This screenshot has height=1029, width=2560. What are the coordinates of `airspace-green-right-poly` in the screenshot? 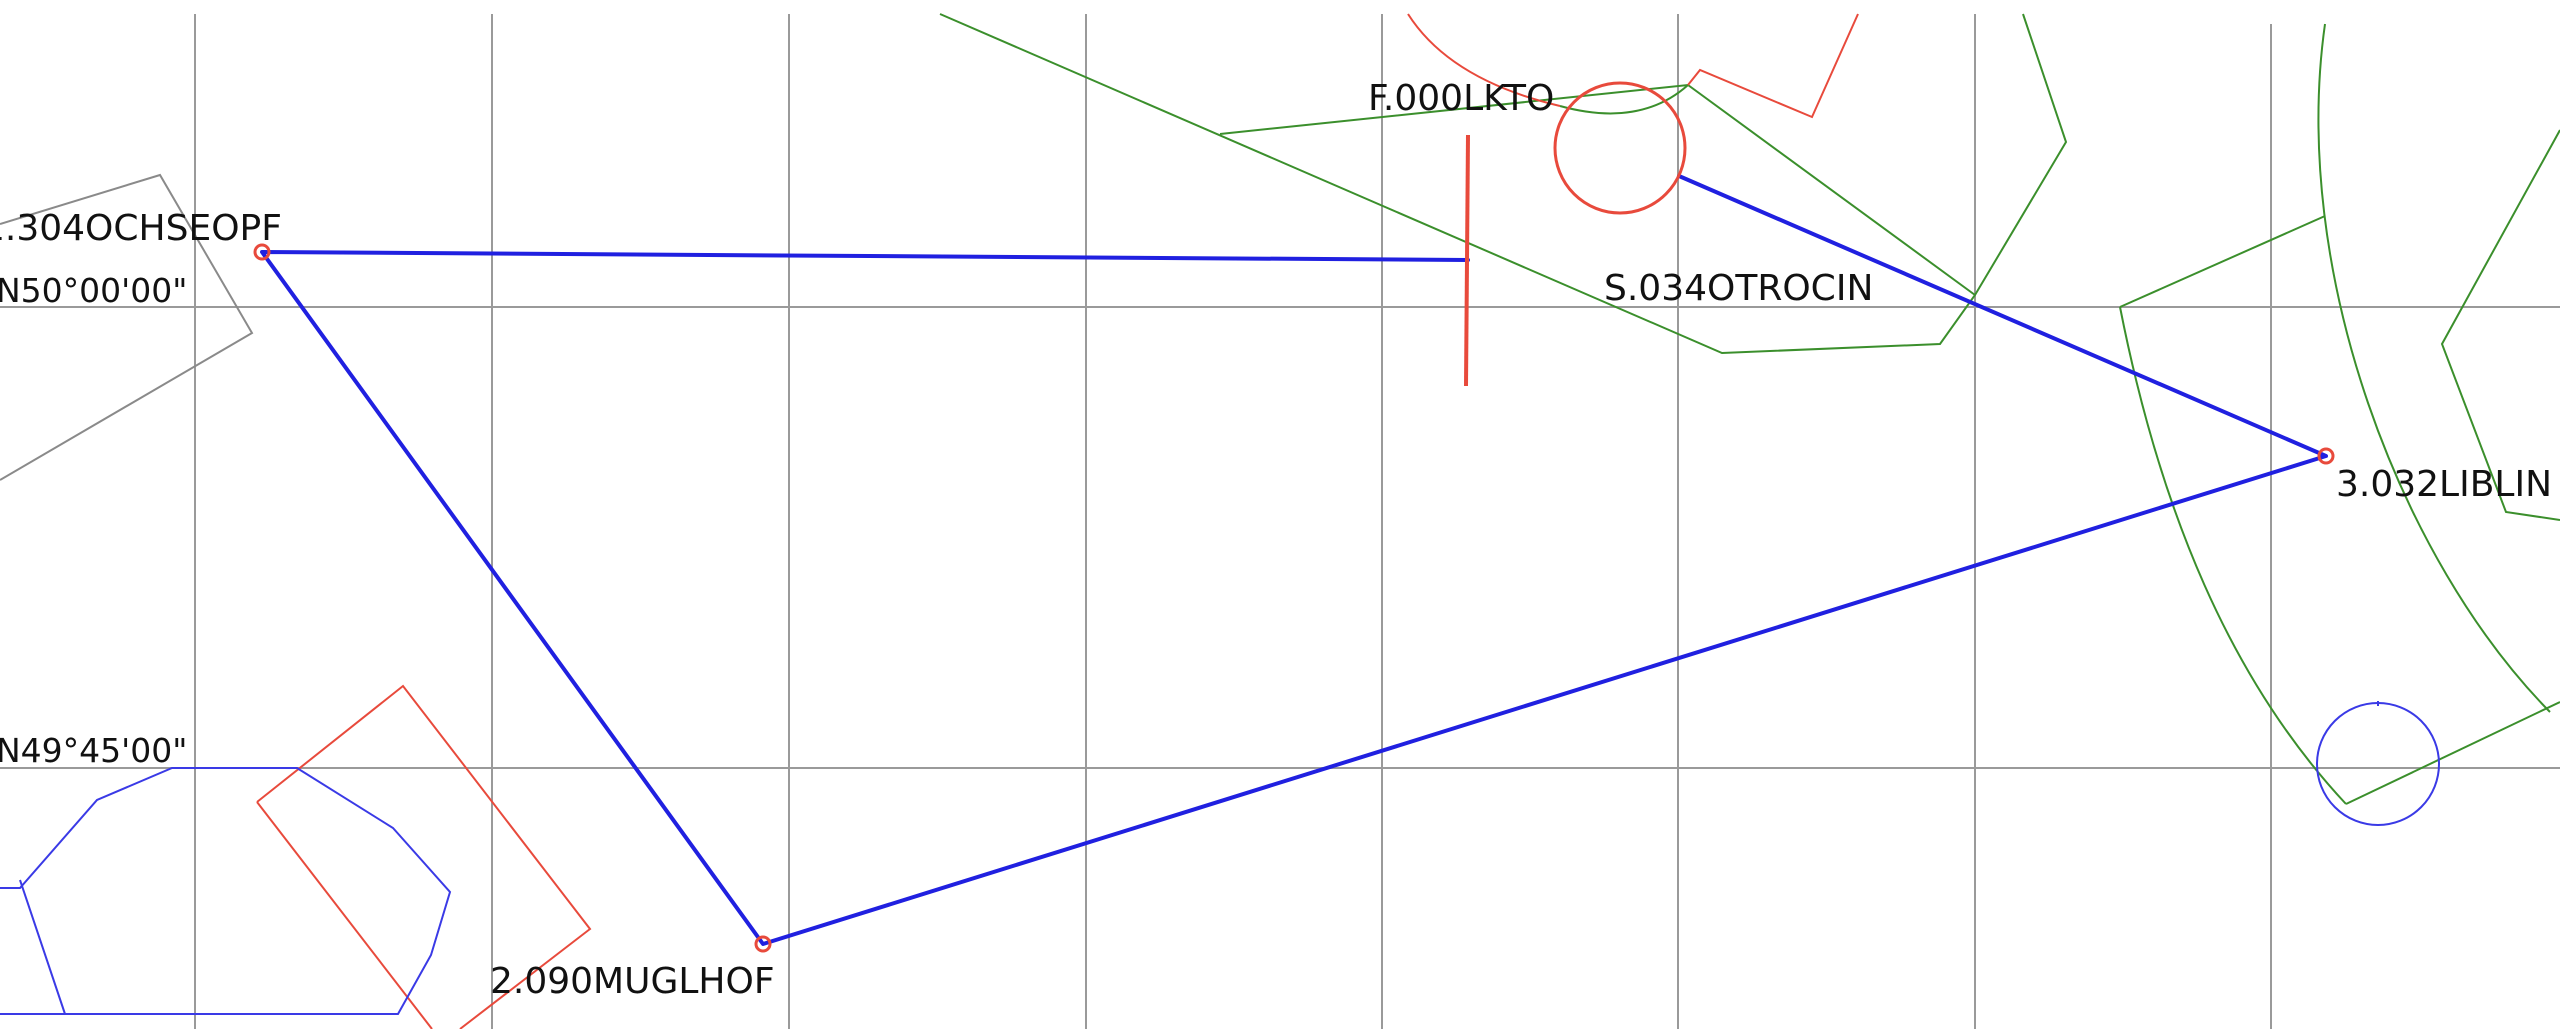 It's located at (2500, 325).